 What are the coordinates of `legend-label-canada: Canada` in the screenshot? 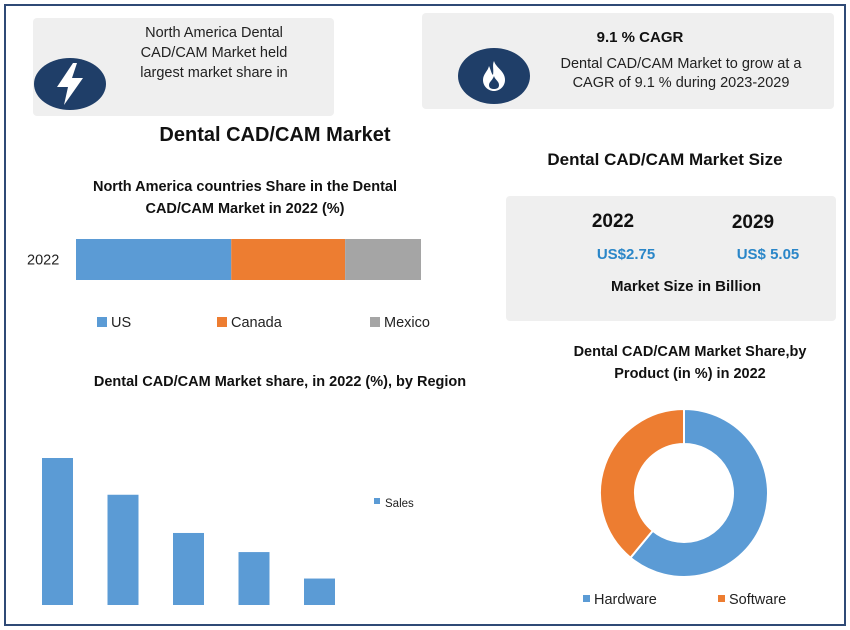 It's located at (257, 323).